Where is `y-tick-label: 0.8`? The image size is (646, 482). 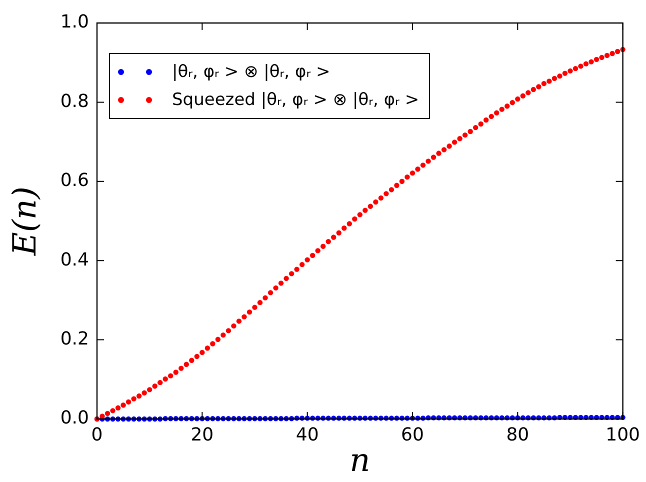 y-tick-label: 0.8 is located at coordinates (74, 101).